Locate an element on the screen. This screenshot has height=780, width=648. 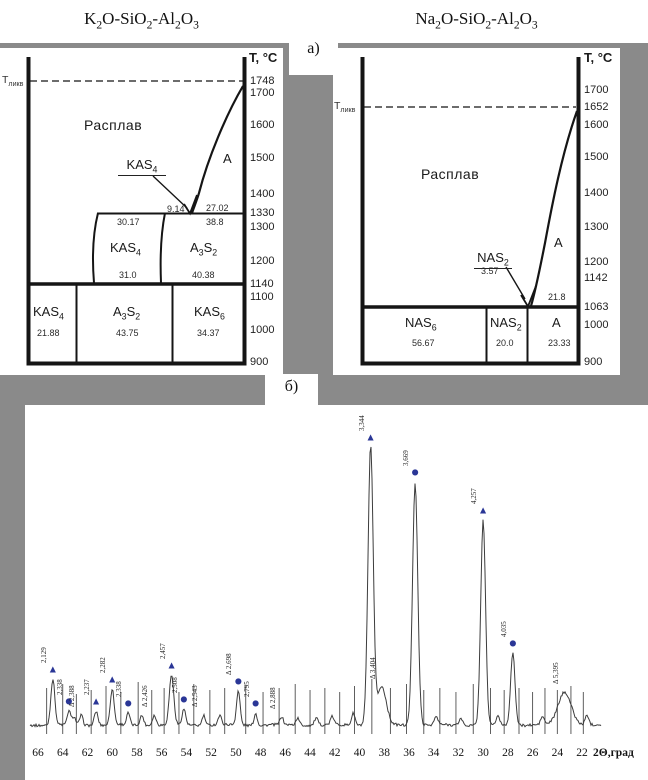
xrd-reference-sticks is located at coordinates (315, 706).